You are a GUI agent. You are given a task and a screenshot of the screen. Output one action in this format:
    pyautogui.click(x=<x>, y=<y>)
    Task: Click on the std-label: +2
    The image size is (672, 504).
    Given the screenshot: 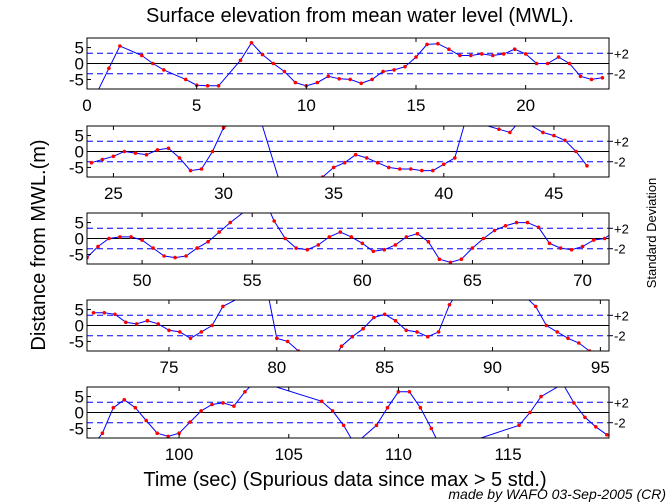 What is the action you would take?
    pyautogui.click(x=621, y=141)
    